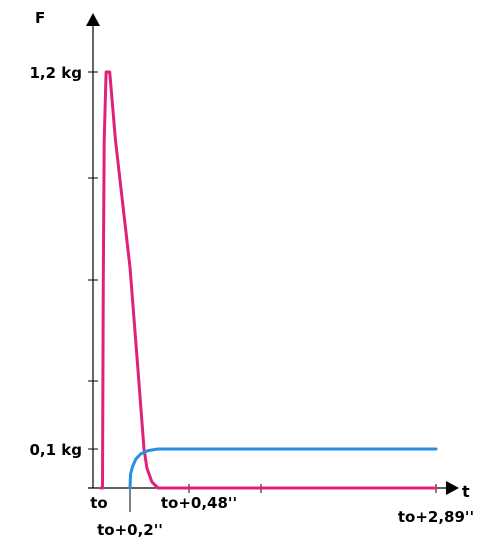 The height and width of the screenshot is (545, 486). What do you see at coordinates (98, 503) in the screenshot?
I see `x-tick-label: to` at bounding box center [98, 503].